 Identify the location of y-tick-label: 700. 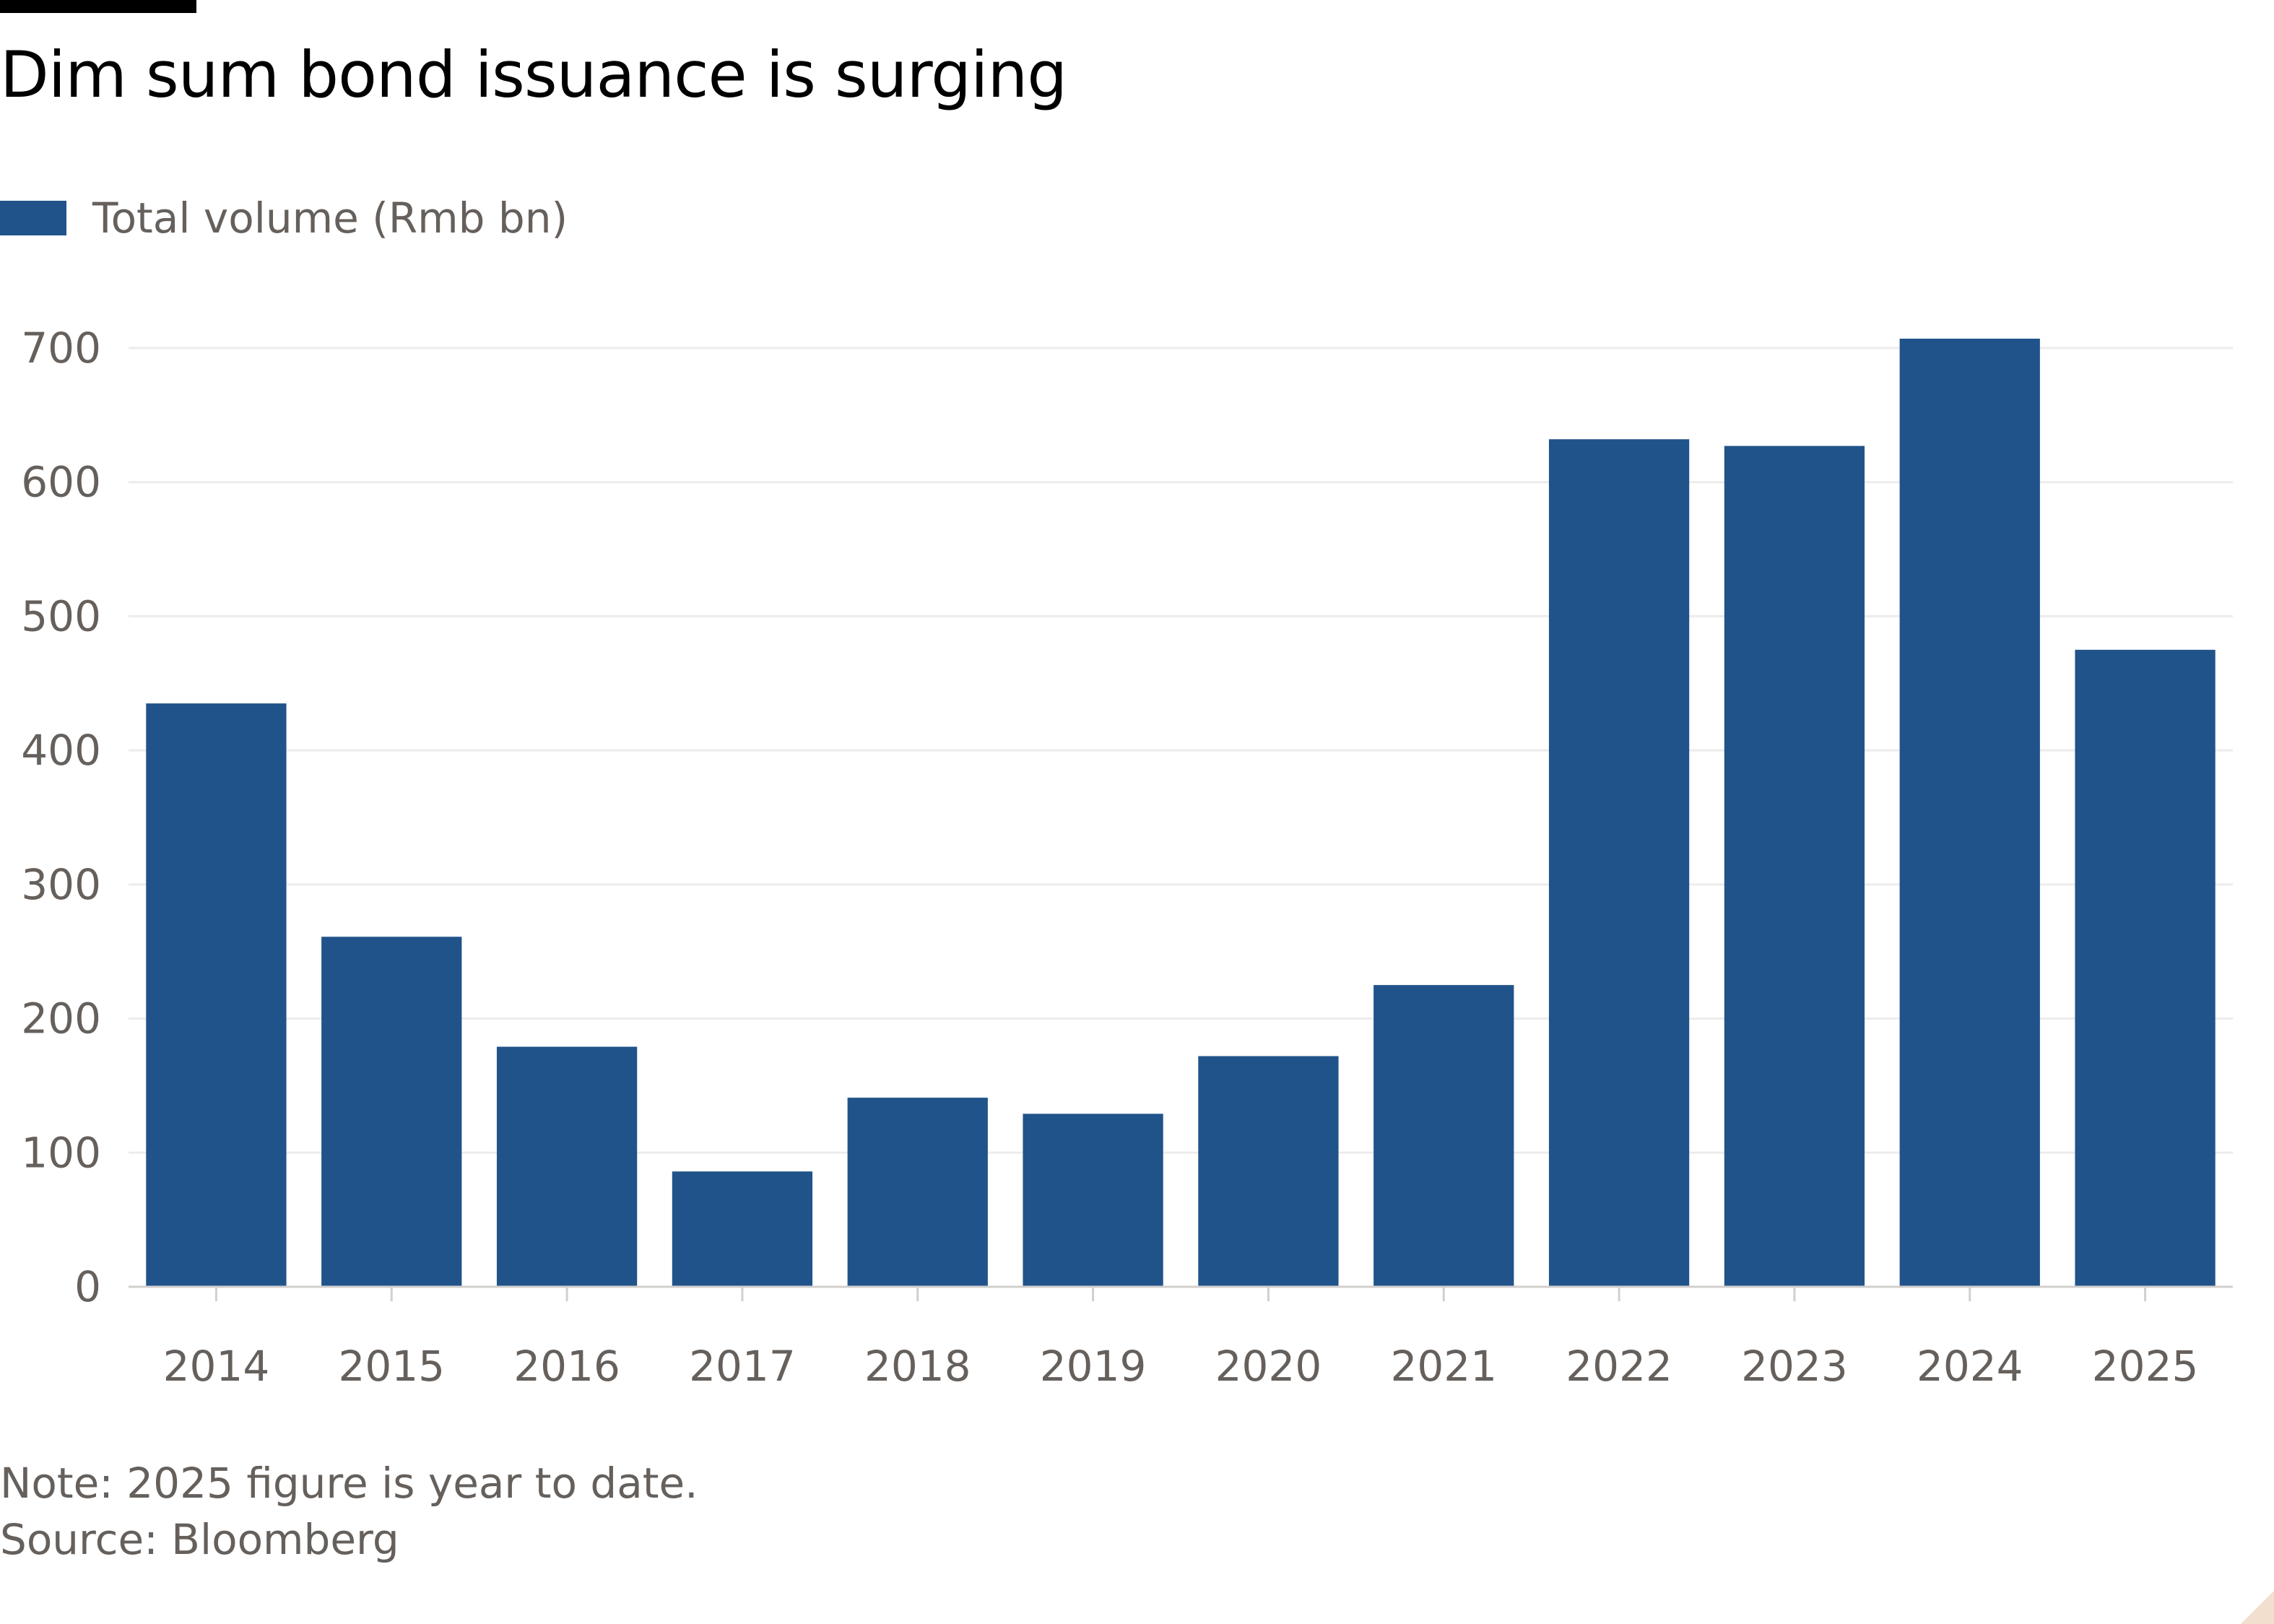
(61, 348).